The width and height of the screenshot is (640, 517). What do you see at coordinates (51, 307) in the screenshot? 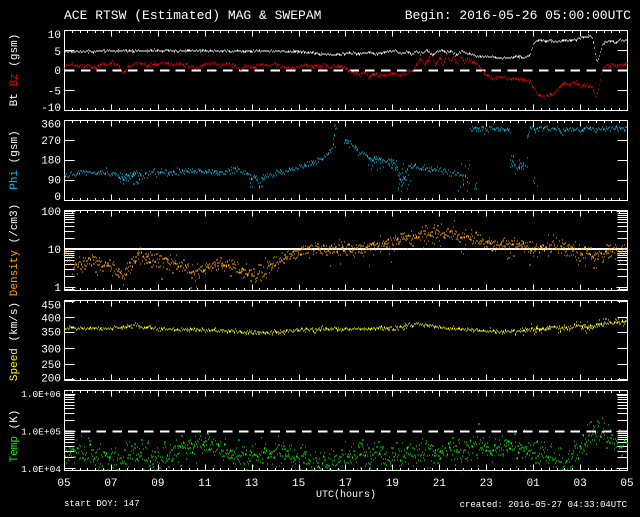
I see `svg-text: 450` at bounding box center [51, 307].